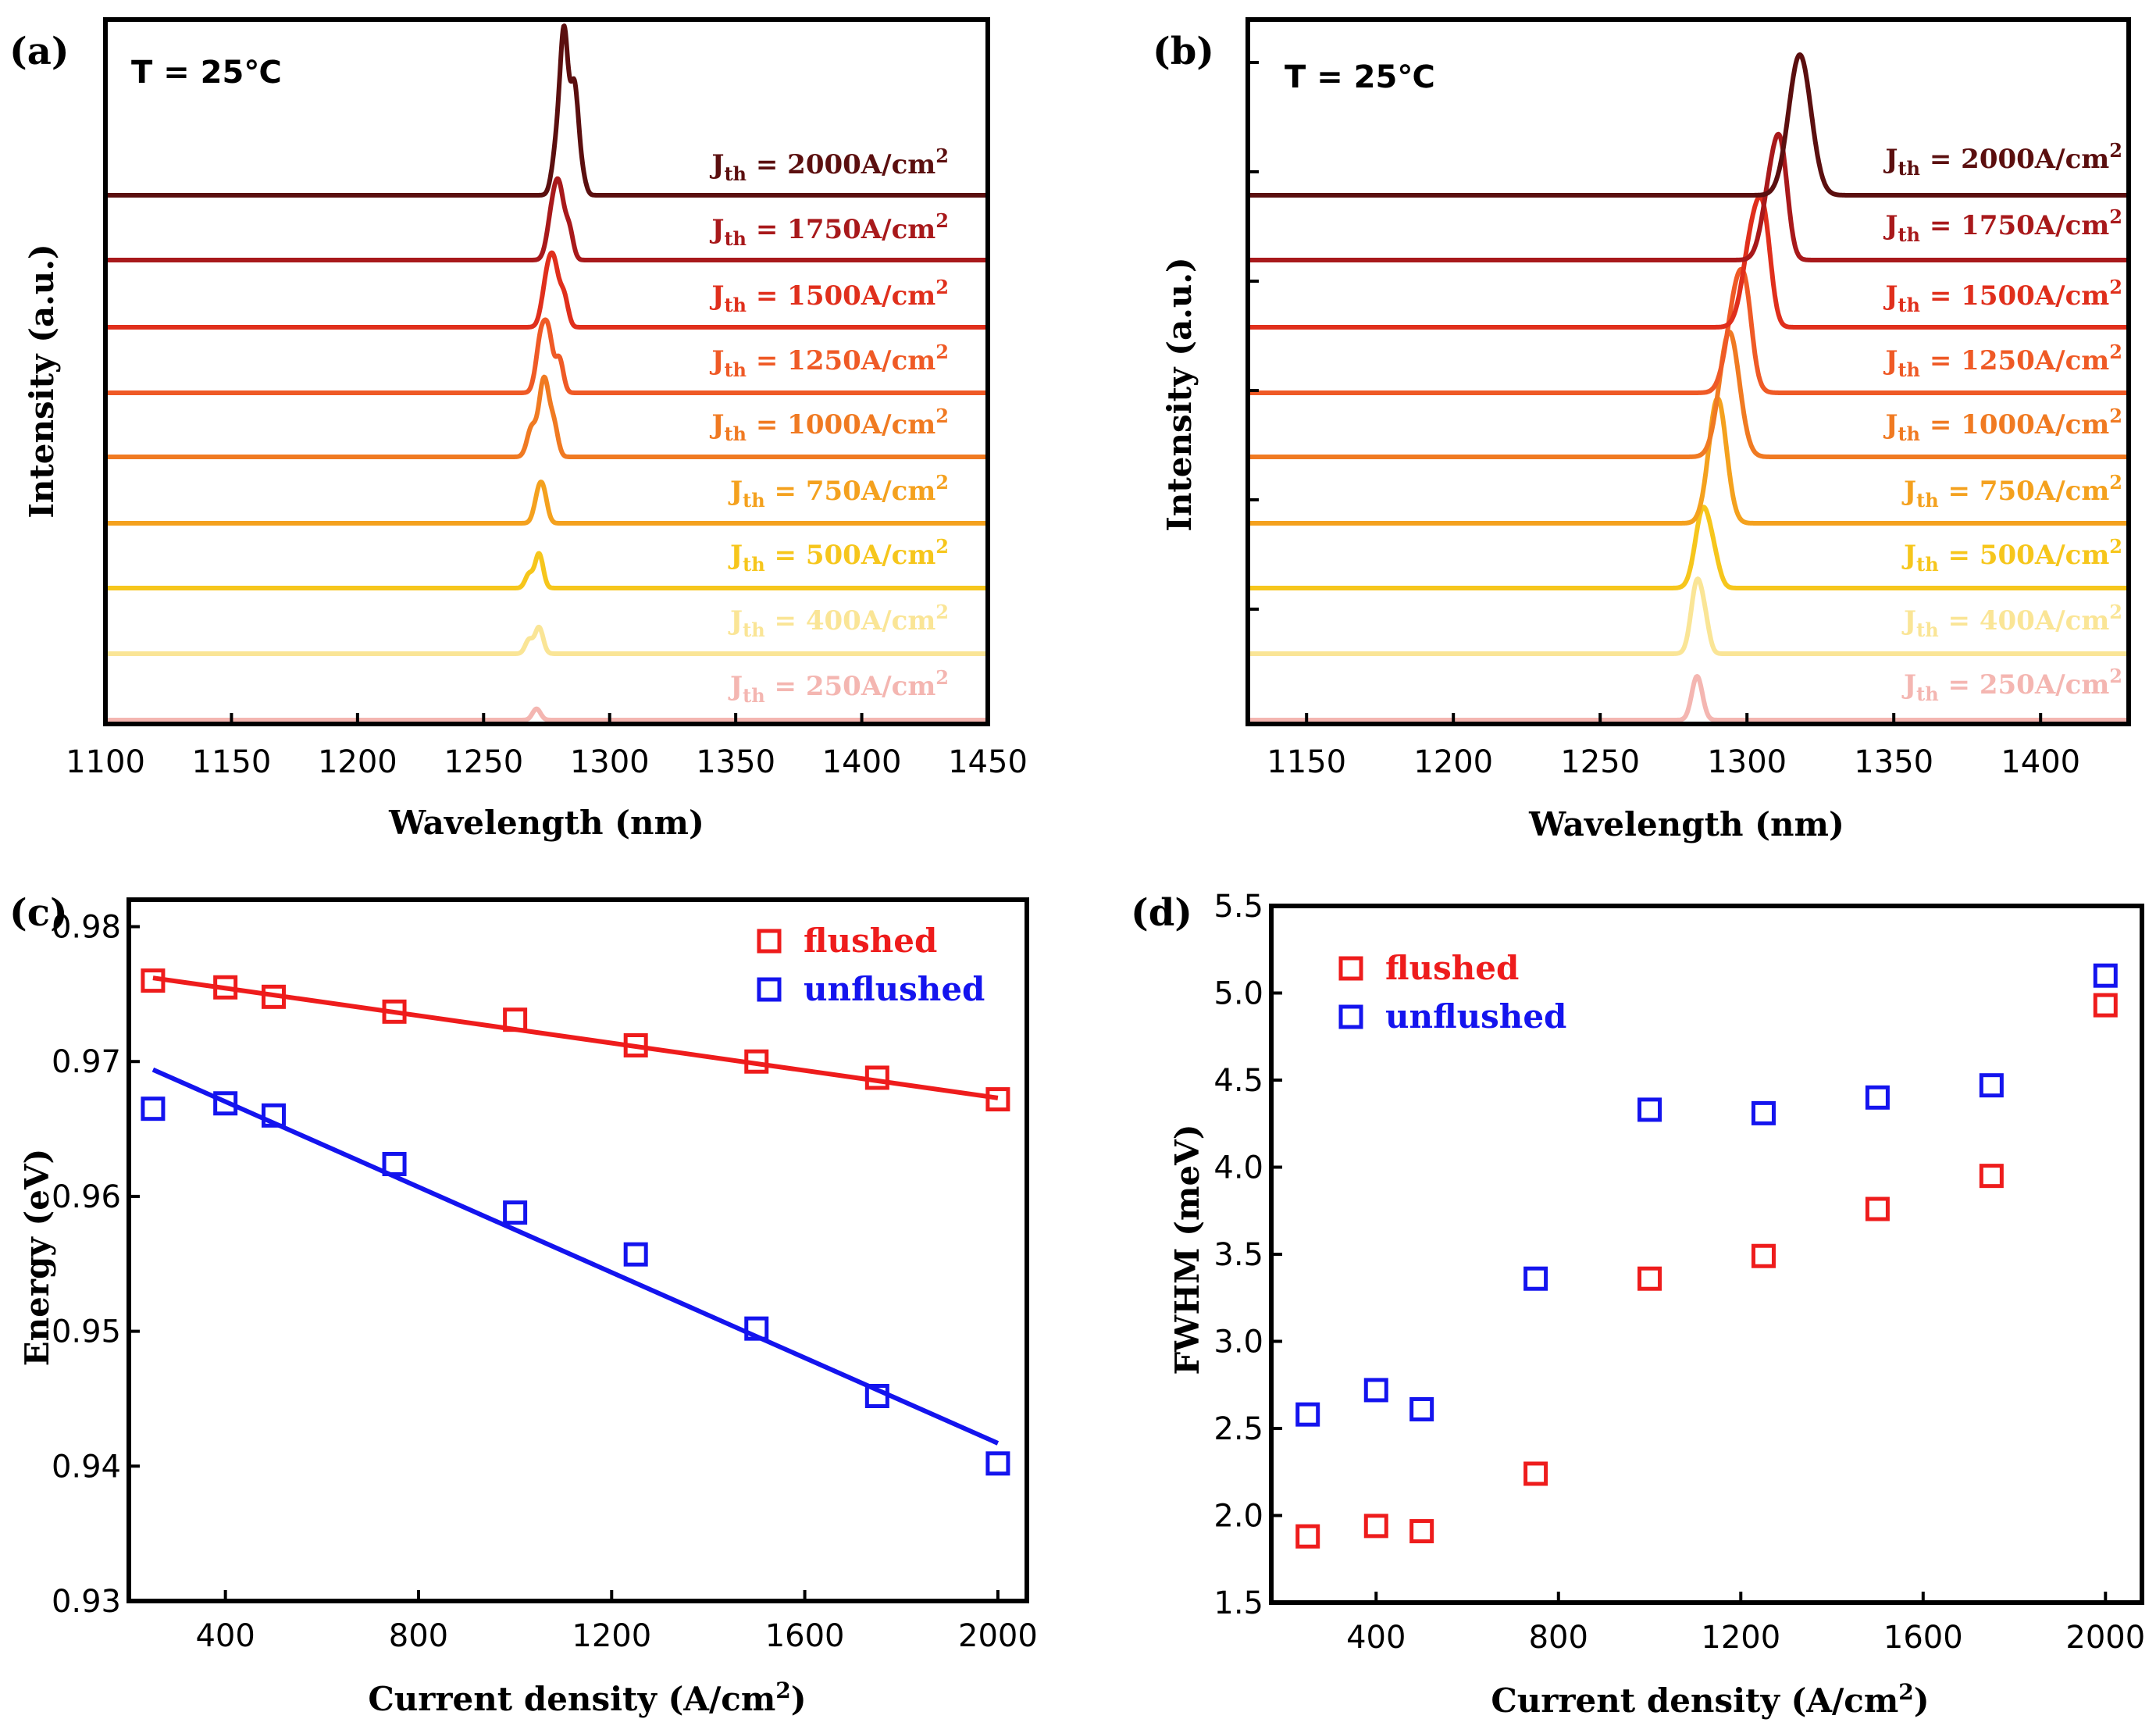  Describe the element at coordinates (829, 296) in the screenshot. I see `series-label-a-1500: Jth = 1500A/cm2` at that location.